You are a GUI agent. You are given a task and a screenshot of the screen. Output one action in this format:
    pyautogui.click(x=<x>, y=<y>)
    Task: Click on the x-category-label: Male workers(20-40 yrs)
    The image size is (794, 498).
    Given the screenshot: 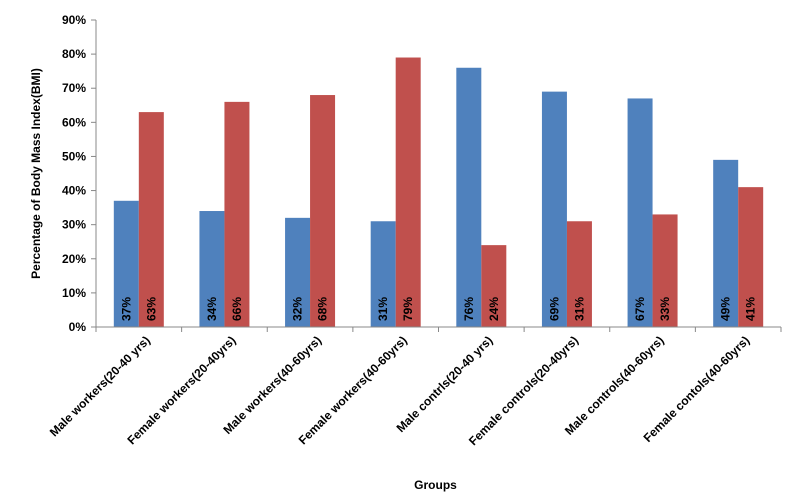 What is the action you would take?
    pyautogui.click(x=100, y=386)
    